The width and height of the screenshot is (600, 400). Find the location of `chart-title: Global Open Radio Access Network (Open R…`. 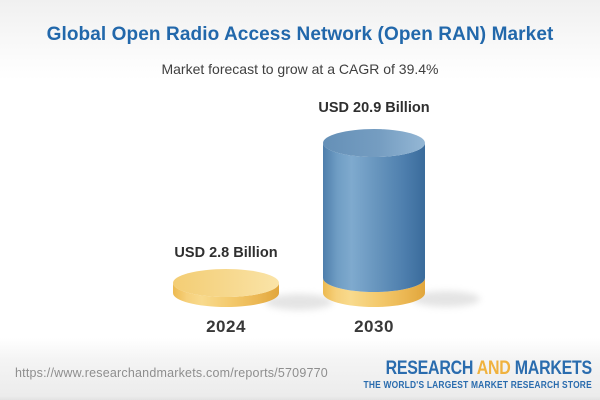

chart-title: Global Open Radio Access Network (Open R… is located at coordinates (300, 34).